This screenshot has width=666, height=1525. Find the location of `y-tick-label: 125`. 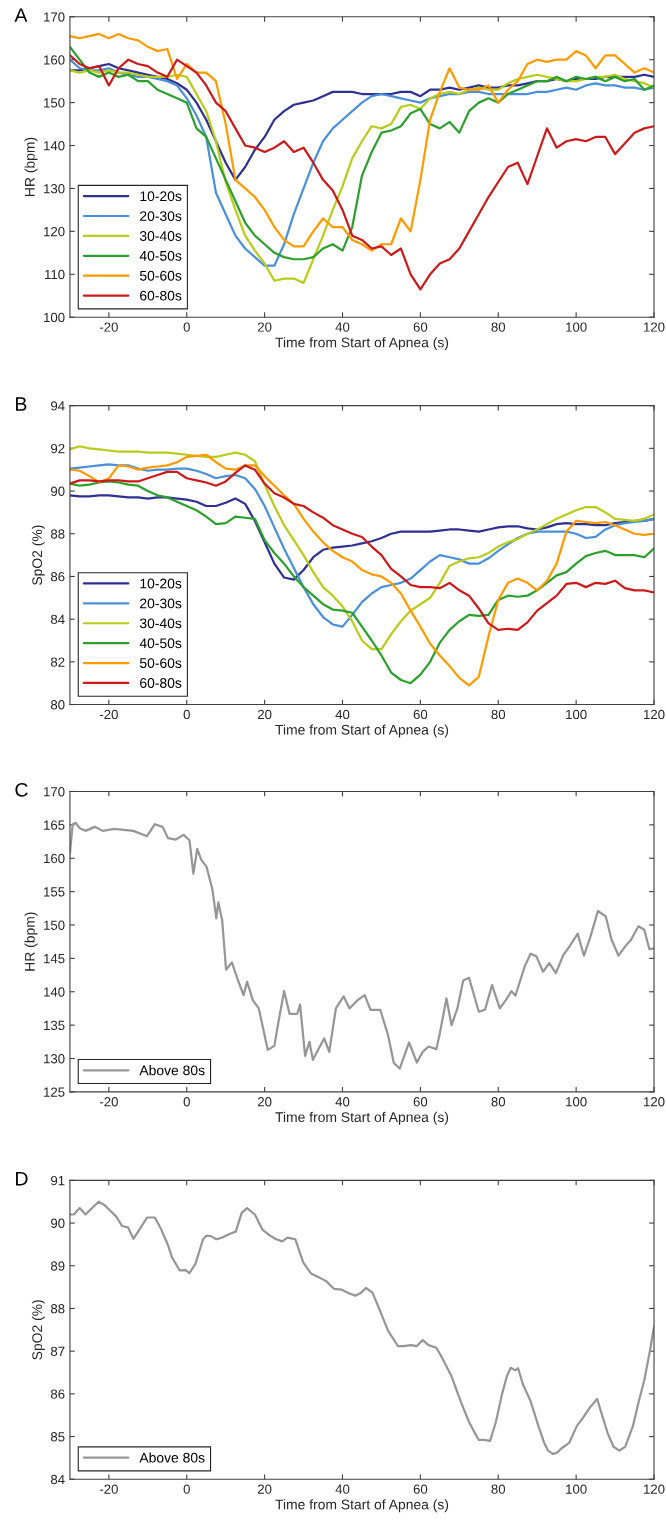

y-tick-label: 125 is located at coordinates (54, 1092).